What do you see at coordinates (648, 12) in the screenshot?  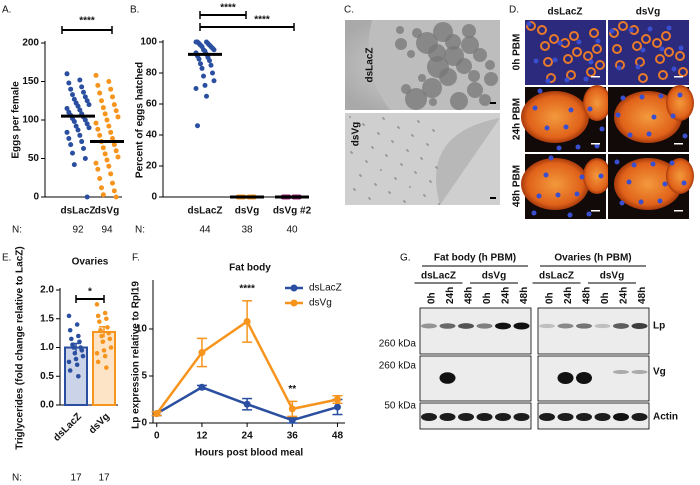 I see `column-label: dsVg` at bounding box center [648, 12].